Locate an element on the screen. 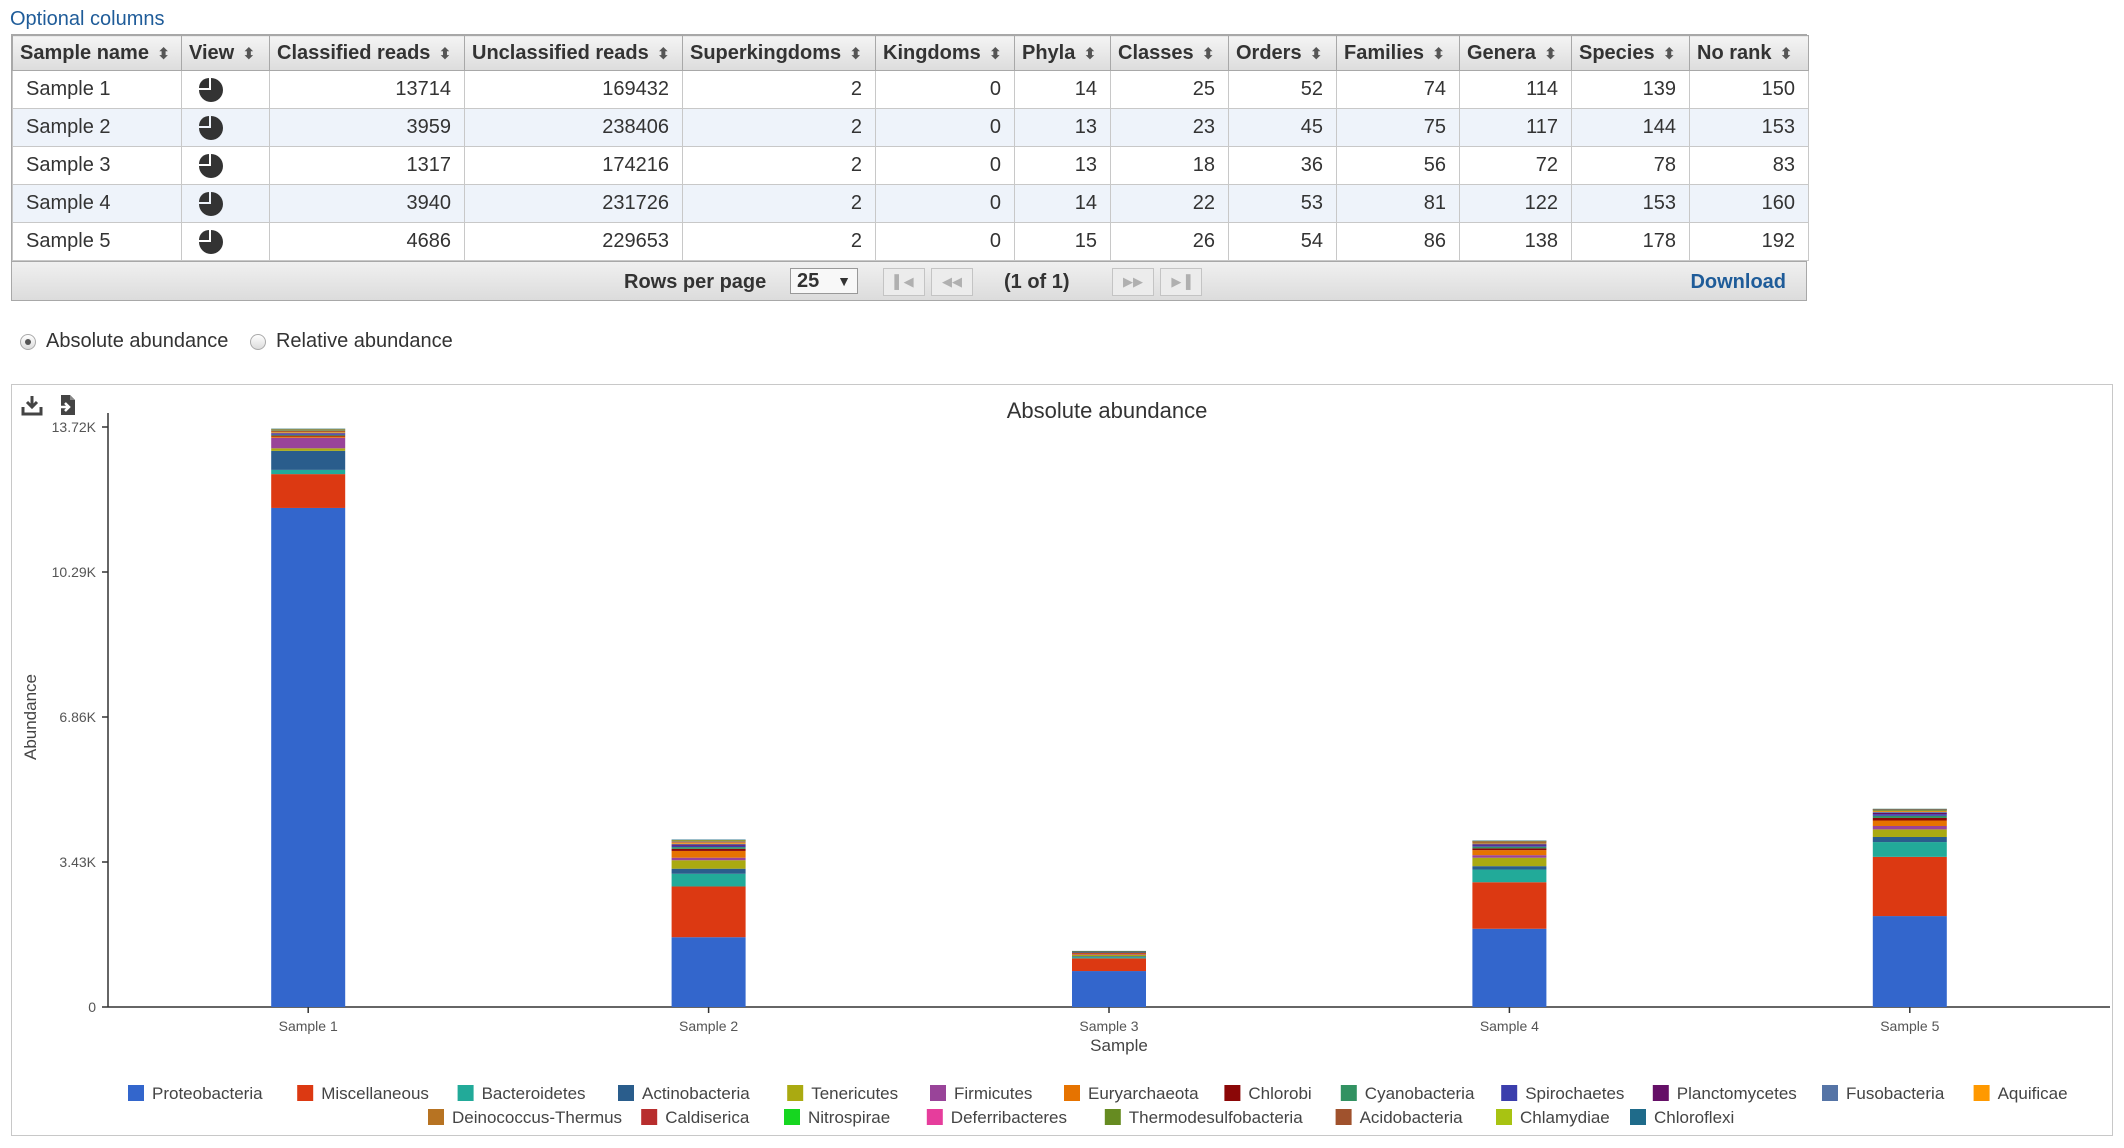 Image resolution: width=2124 pixels, height=1148 pixels. column-header-9: Families ⬍ is located at coordinates (1398, 53).